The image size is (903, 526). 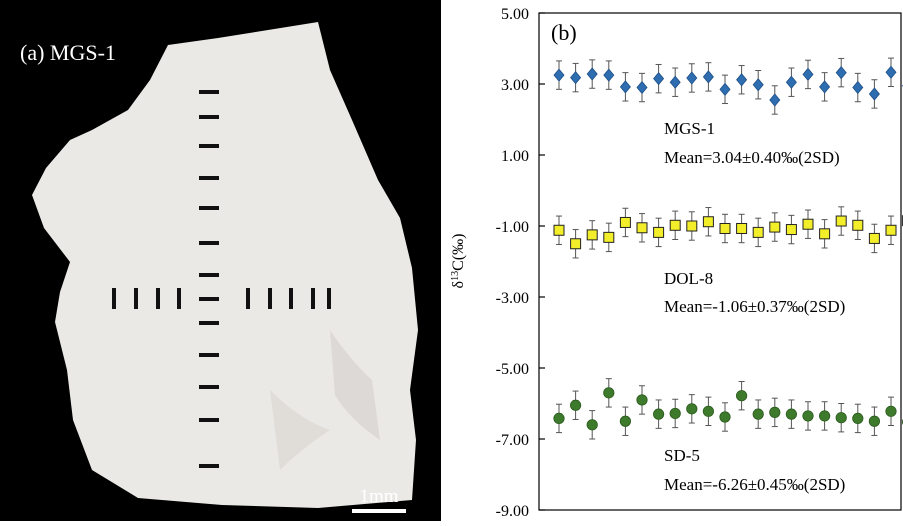 I want to click on series-name-label: SD-5, so click(x=682, y=455).